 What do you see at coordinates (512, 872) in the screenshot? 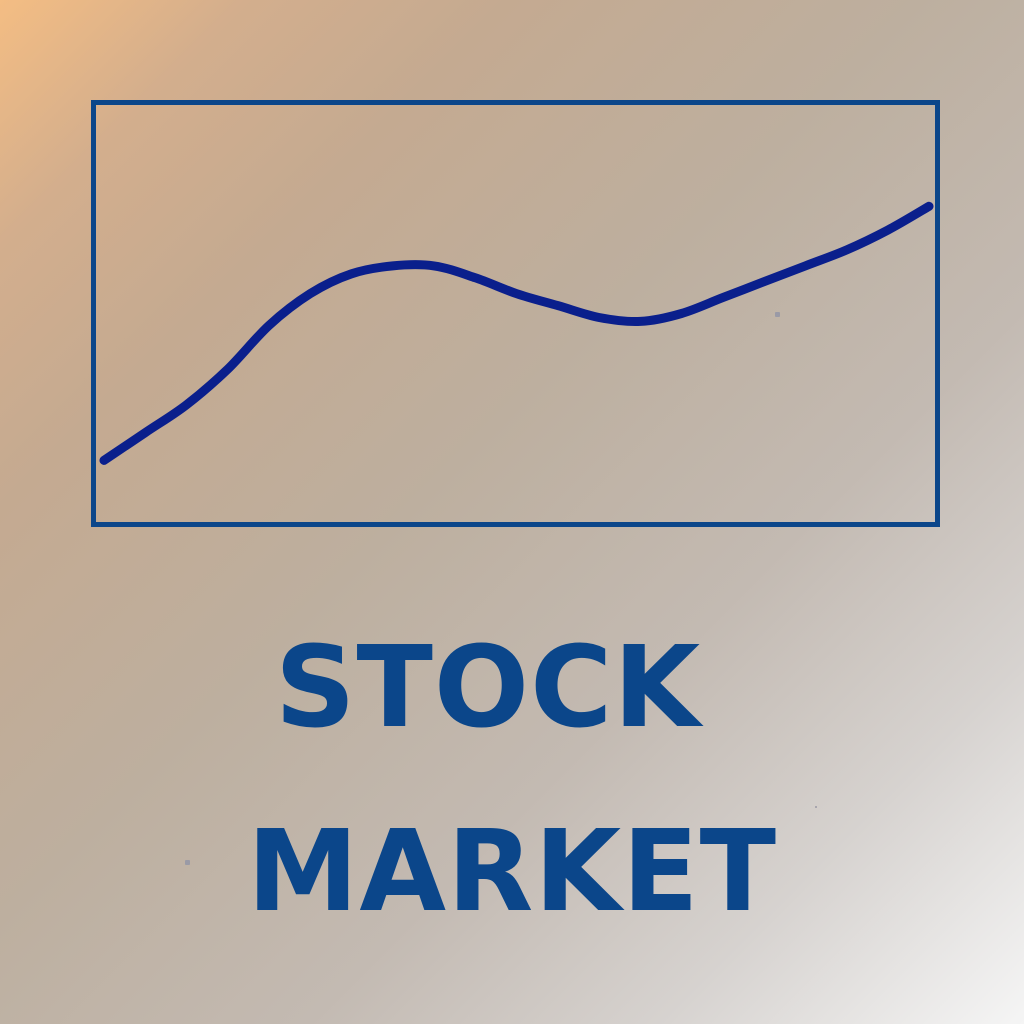
I see `title-market: MARKET` at bounding box center [512, 872].